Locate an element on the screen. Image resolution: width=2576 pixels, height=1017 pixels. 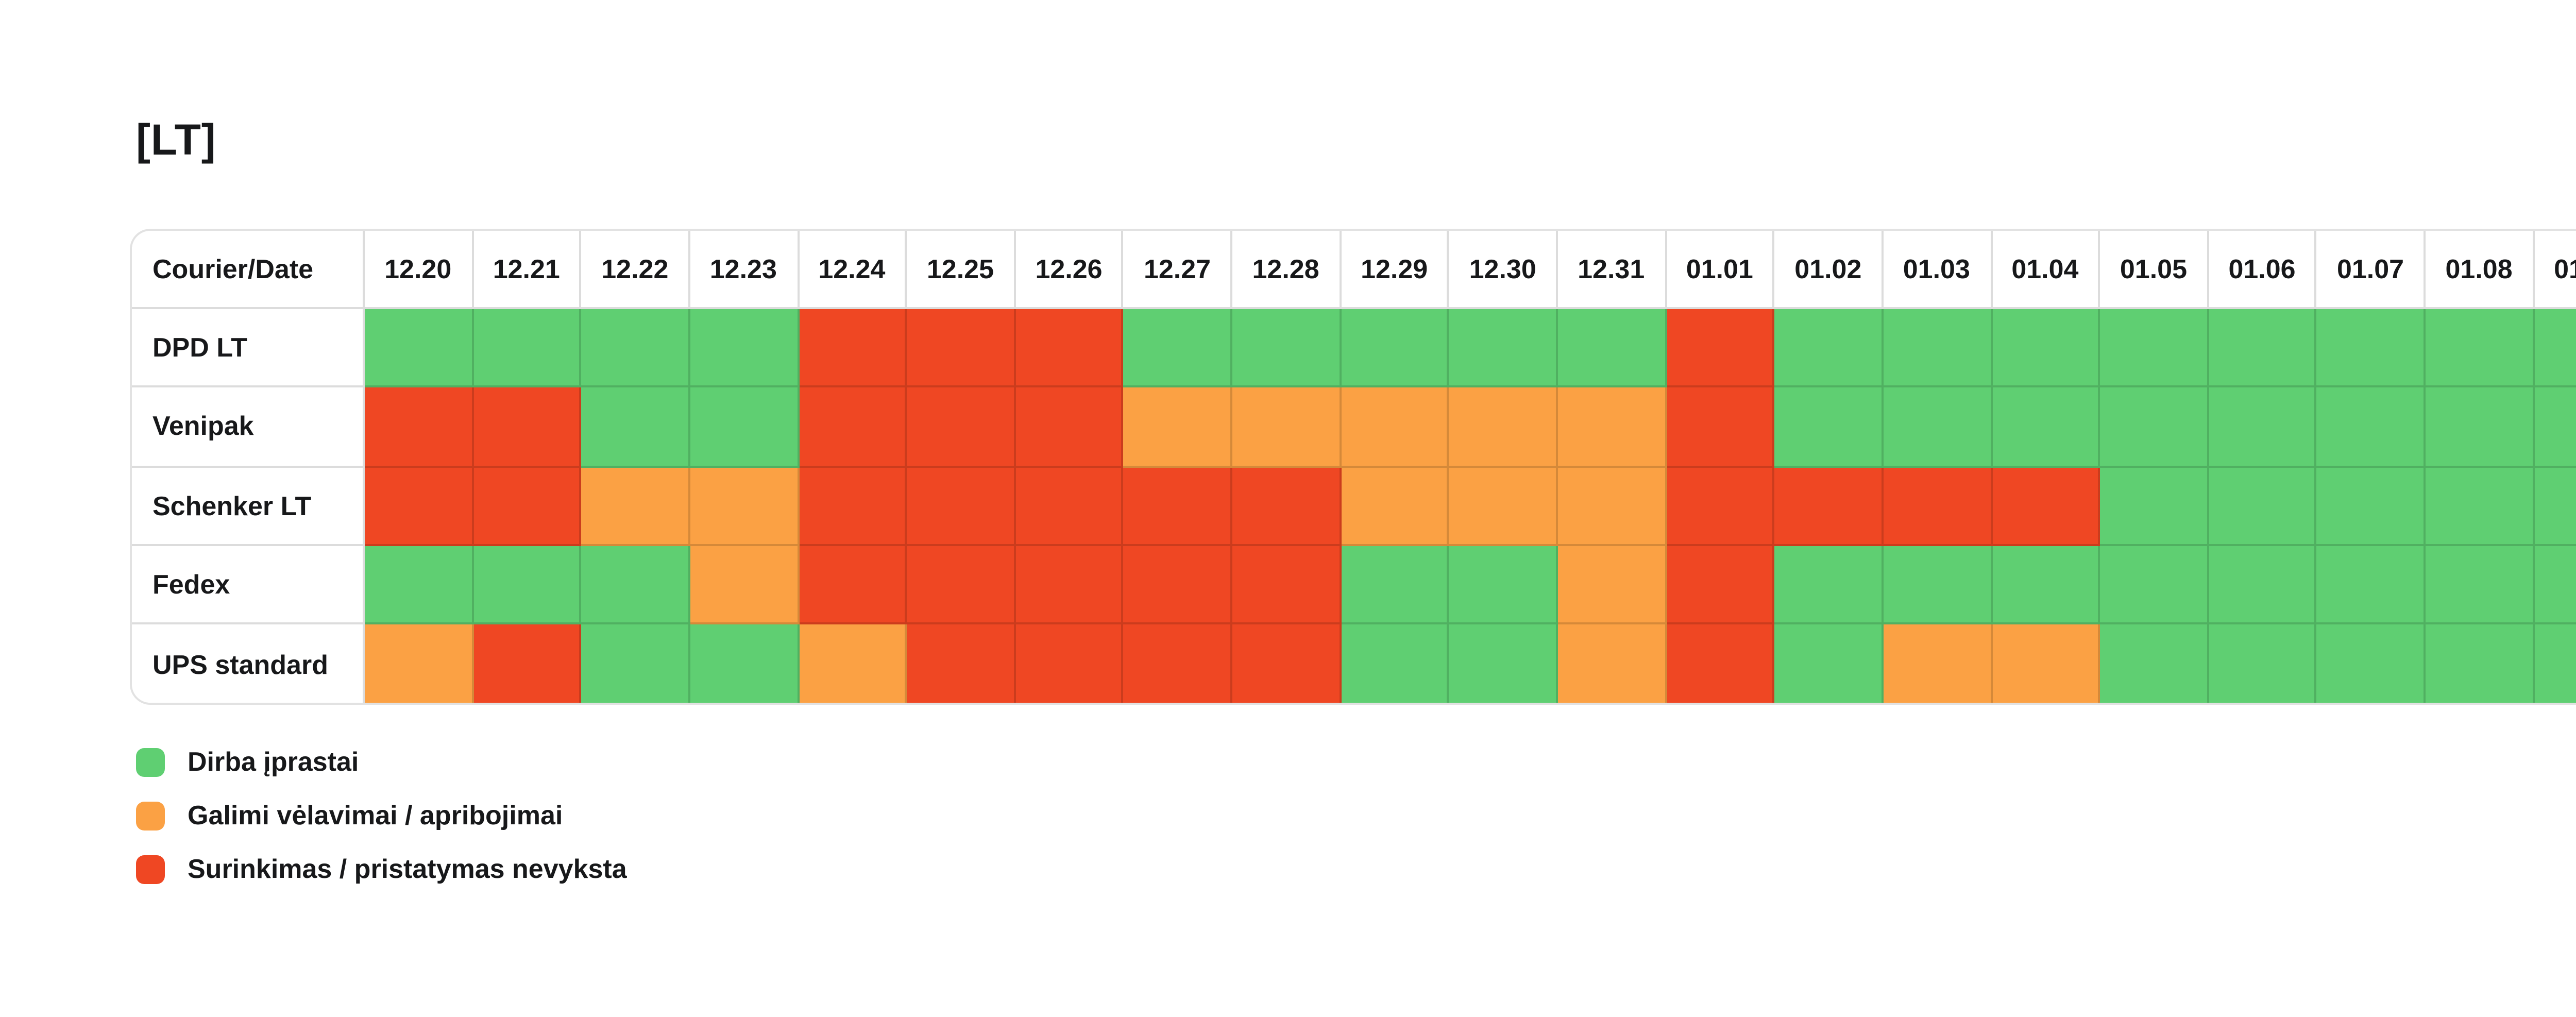
date-header: 01.03 is located at coordinates (1937, 270).